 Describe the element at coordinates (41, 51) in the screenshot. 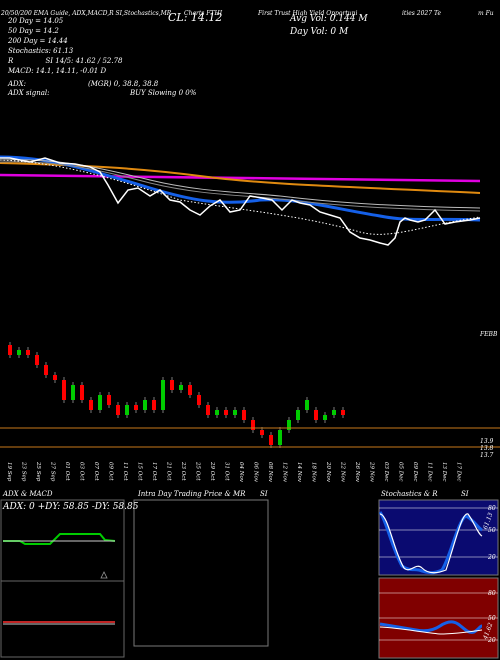

I see `stochastics-label: Stochastics: 61.13` at that location.